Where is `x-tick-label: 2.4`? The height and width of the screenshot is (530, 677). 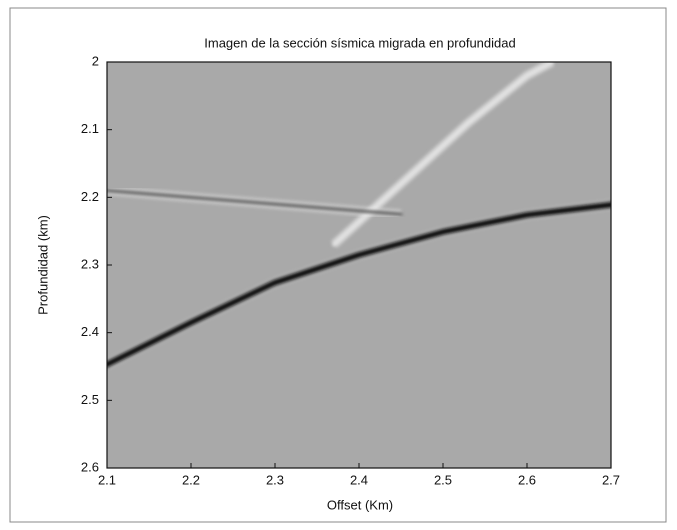
x-tick-label: 2.4 is located at coordinates (359, 479).